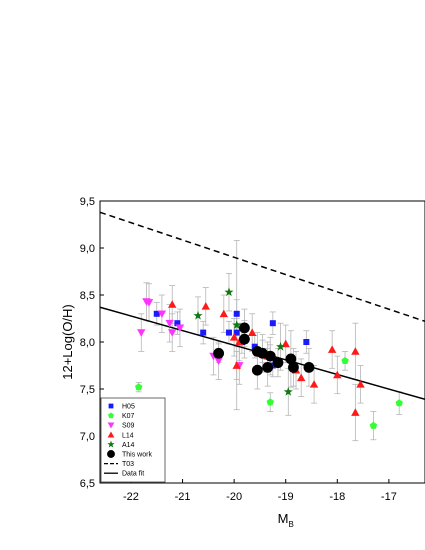 Image resolution: width=425 pixels, height=550 pixels. I want to click on legend-marker-k07, so click(111, 415).